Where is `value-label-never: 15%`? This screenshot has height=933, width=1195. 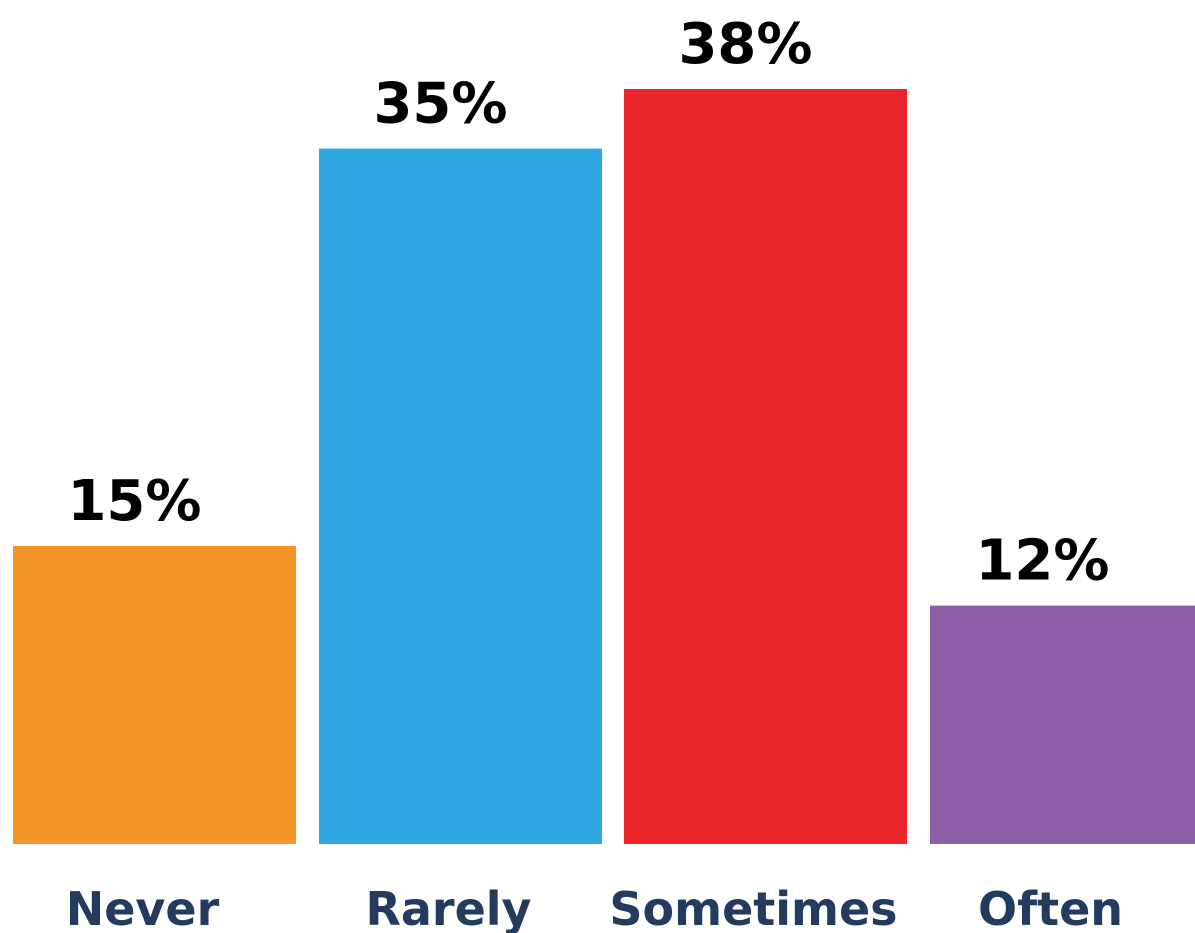 value-label-never: 15% is located at coordinates (134, 501).